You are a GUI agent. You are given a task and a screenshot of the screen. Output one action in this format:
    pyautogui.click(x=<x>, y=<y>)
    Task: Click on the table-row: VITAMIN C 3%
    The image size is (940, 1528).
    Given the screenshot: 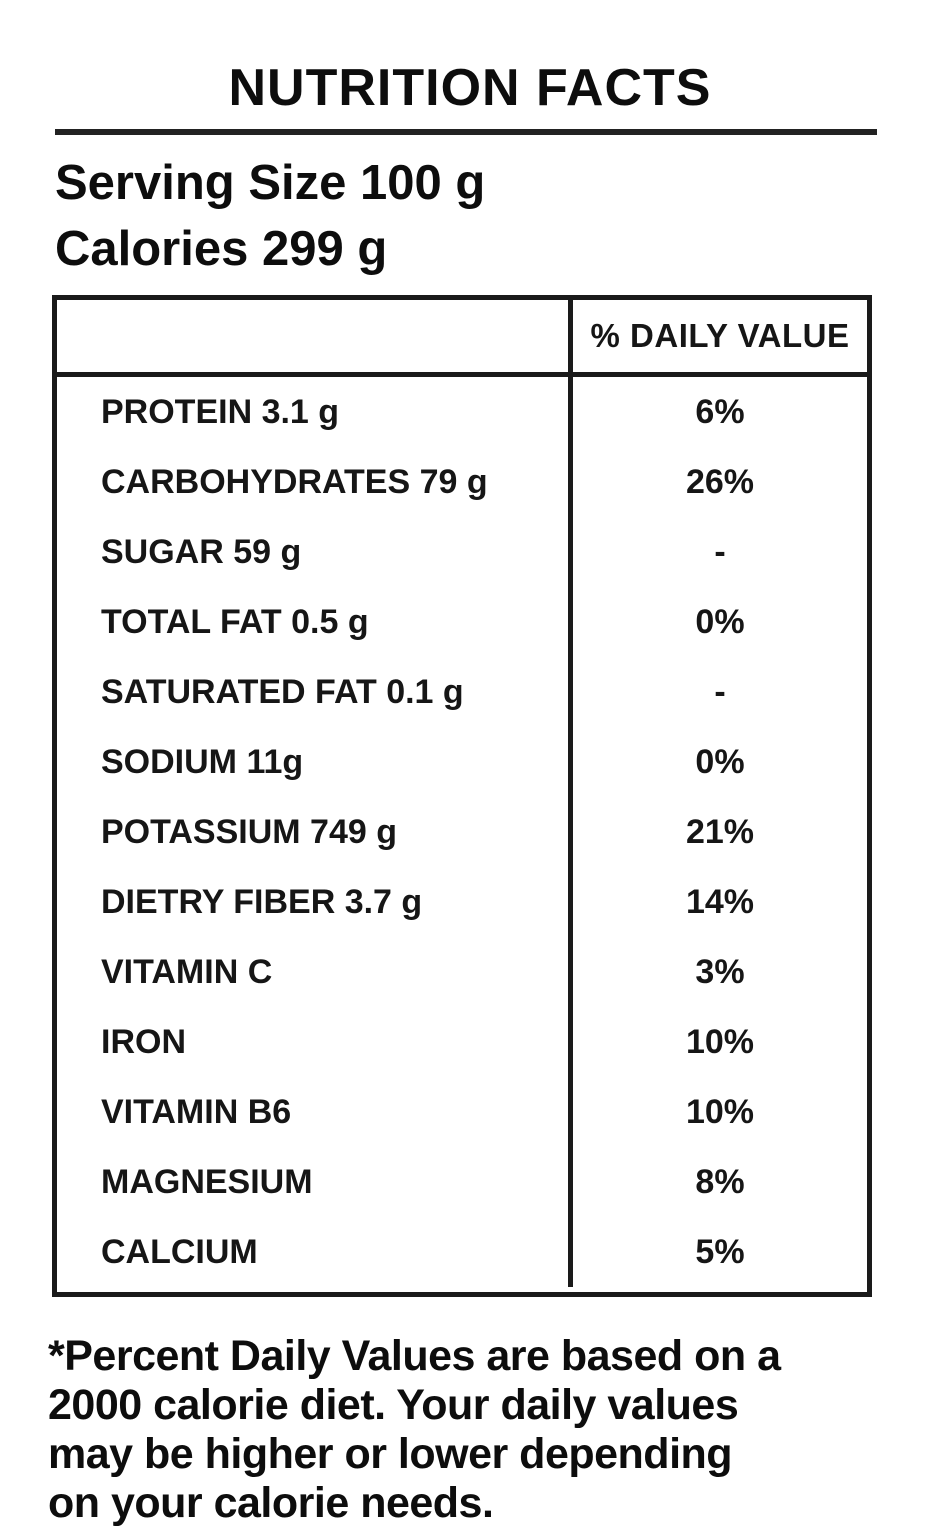 What is the action you would take?
    pyautogui.click(x=462, y=972)
    